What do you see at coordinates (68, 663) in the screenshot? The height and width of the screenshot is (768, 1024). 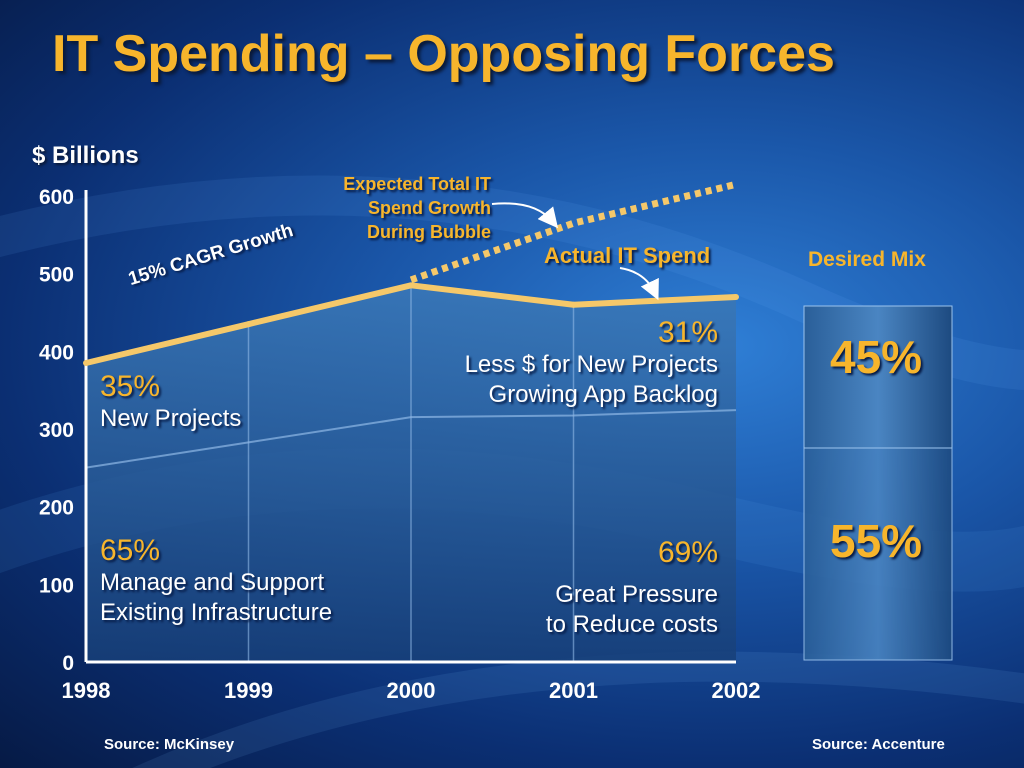 I see `y-tick-label: 0` at bounding box center [68, 663].